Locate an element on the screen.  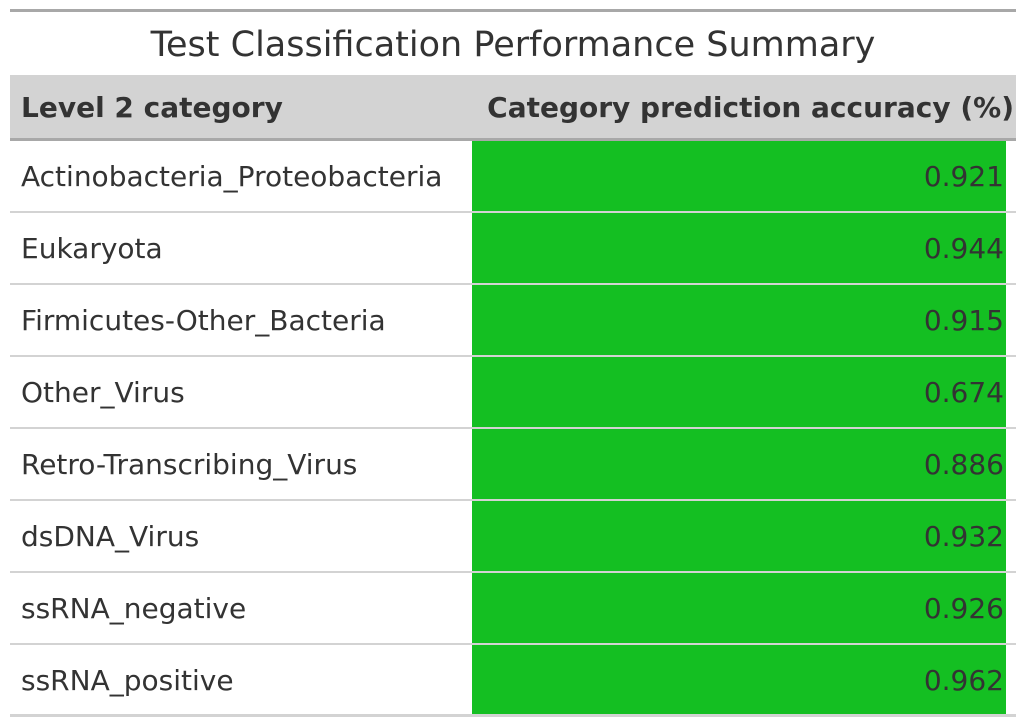
category-cell: Firmicutes-Other_Bacteria is located at coordinates (203, 320).